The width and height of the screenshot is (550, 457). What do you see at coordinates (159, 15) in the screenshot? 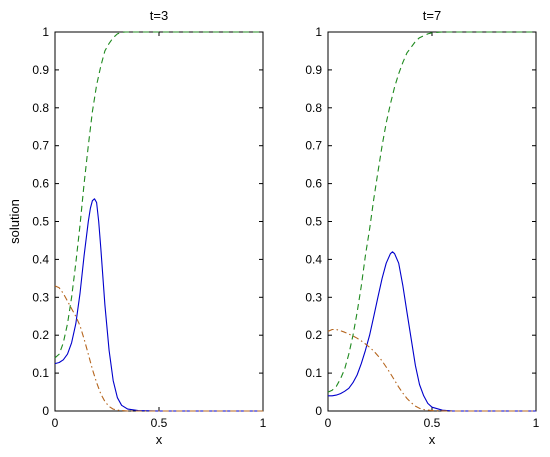
I see `chart-title: t=3` at bounding box center [159, 15].